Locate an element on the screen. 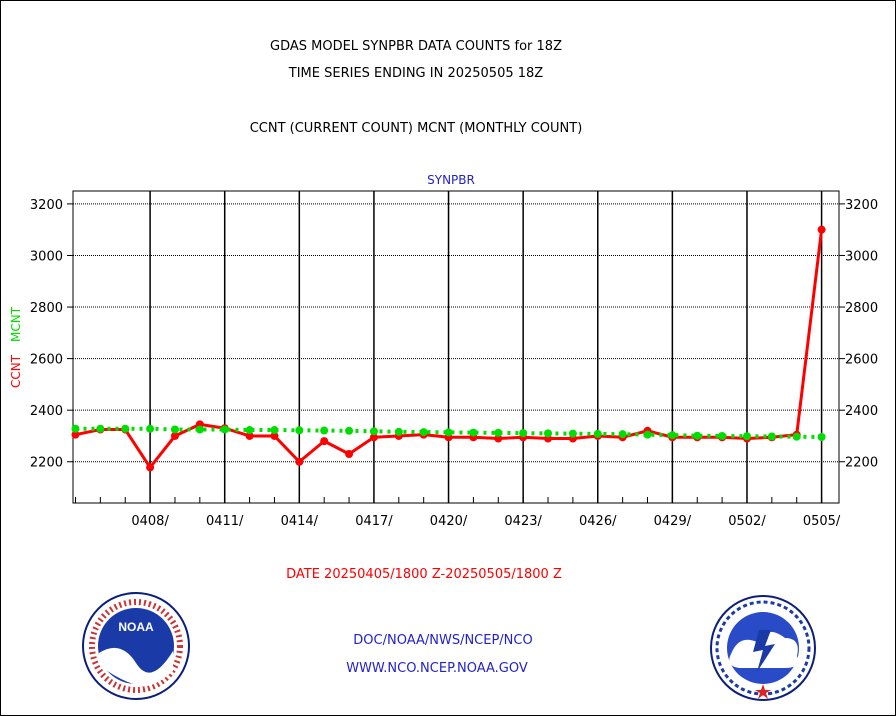 This screenshot has width=896, height=716. x-tick-label: 0423/ is located at coordinates (523, 521).